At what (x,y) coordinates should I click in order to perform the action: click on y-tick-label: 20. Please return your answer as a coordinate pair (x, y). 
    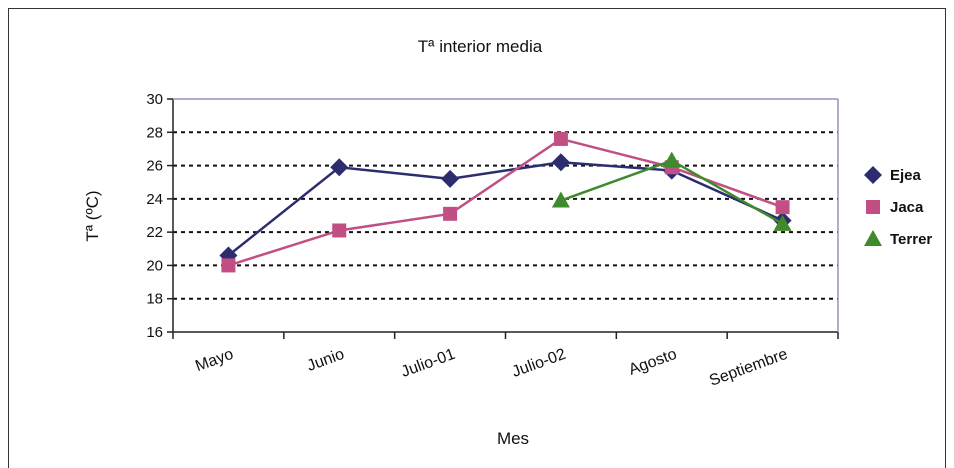
    Looking at the image, I should click on (154, 265).